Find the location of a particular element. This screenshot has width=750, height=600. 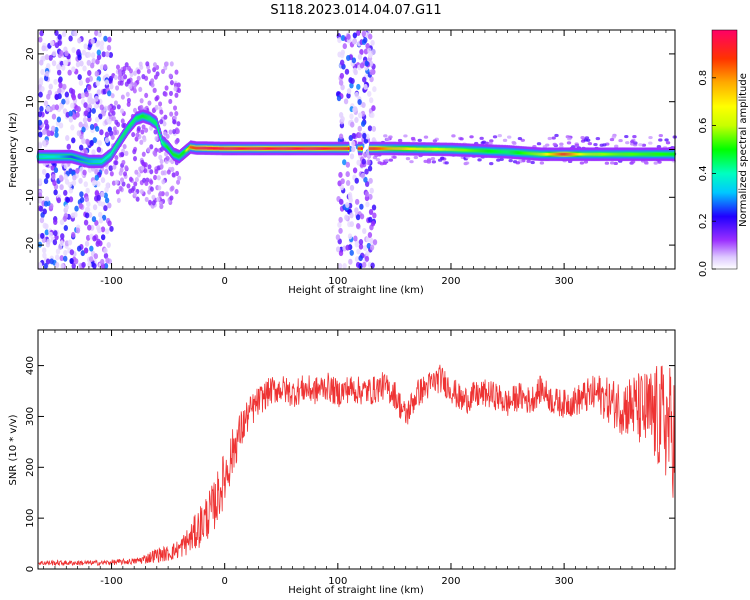

figure-title: S118.2023.014.04.07.G11 is located at coordinates (355, 10).